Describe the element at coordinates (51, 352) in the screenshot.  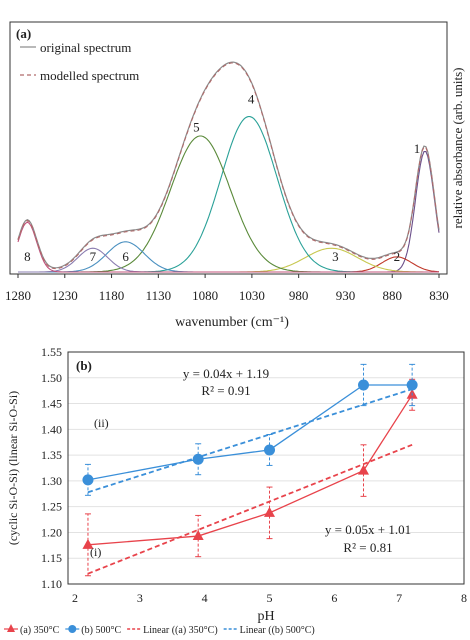
I see `y-tick-label: 1.55` at that location.